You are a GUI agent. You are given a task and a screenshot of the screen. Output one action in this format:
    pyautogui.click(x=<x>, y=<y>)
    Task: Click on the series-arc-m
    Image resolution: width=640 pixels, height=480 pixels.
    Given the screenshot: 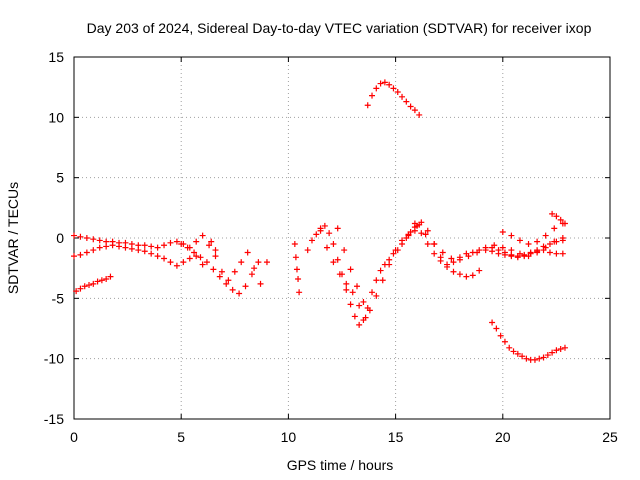 What is the action you would take?
    pyautogui.click(x=450, y=255)
    